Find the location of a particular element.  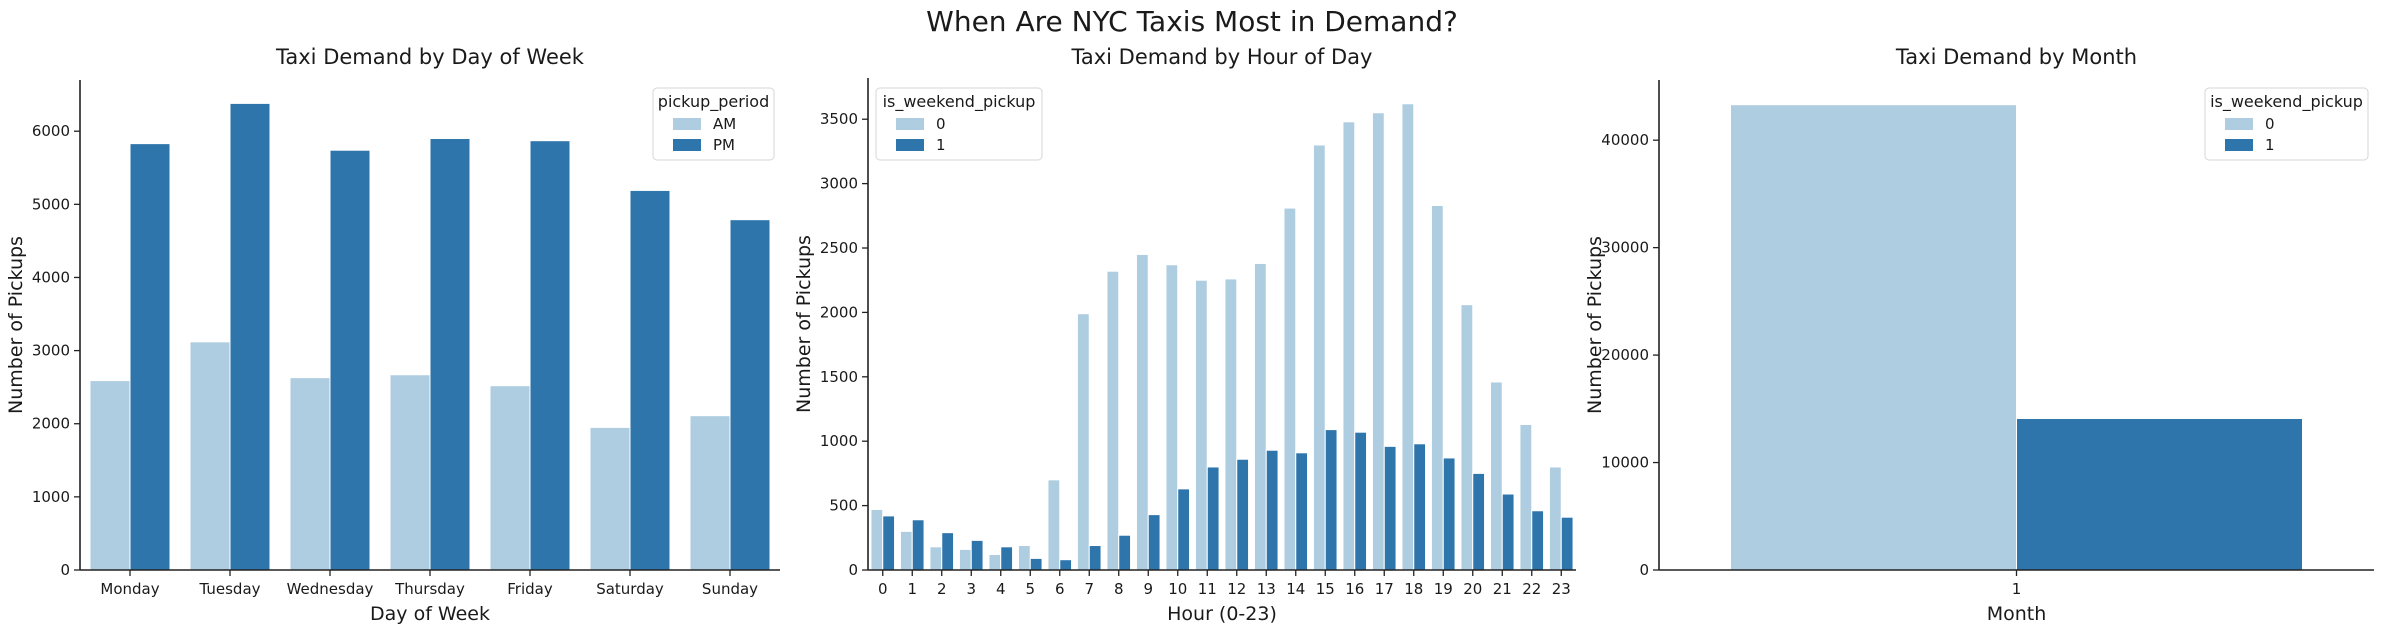

x-tick-label: 15 is located at coordinates (1325, 589).